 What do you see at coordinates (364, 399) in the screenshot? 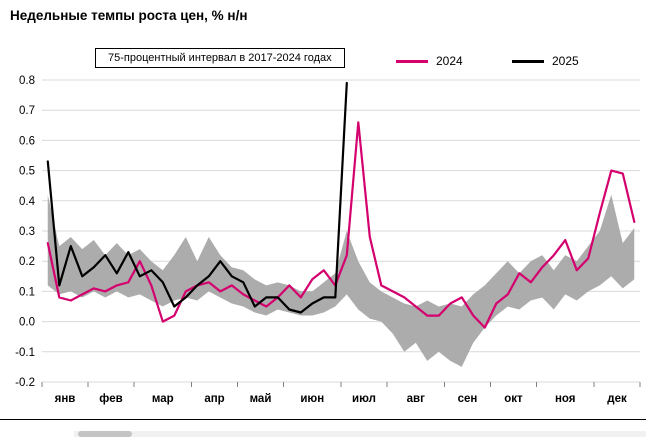
I see `svg-text: июл` at bounding box center [364, 399].